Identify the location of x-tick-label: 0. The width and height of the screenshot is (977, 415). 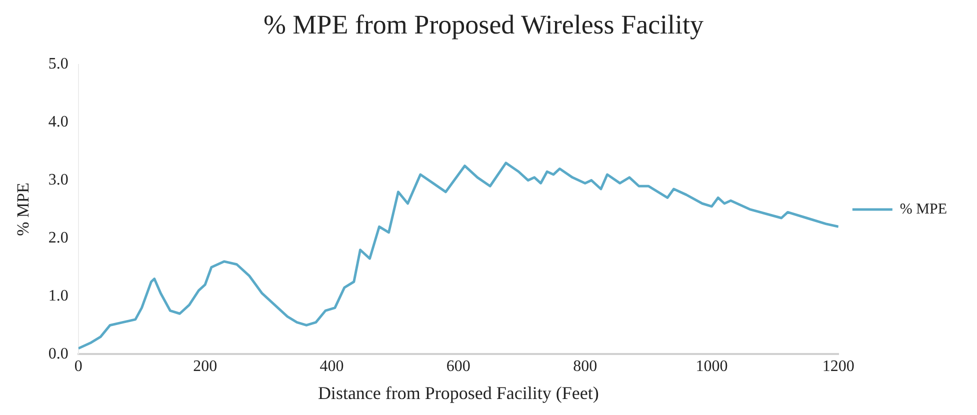
(78, 367).